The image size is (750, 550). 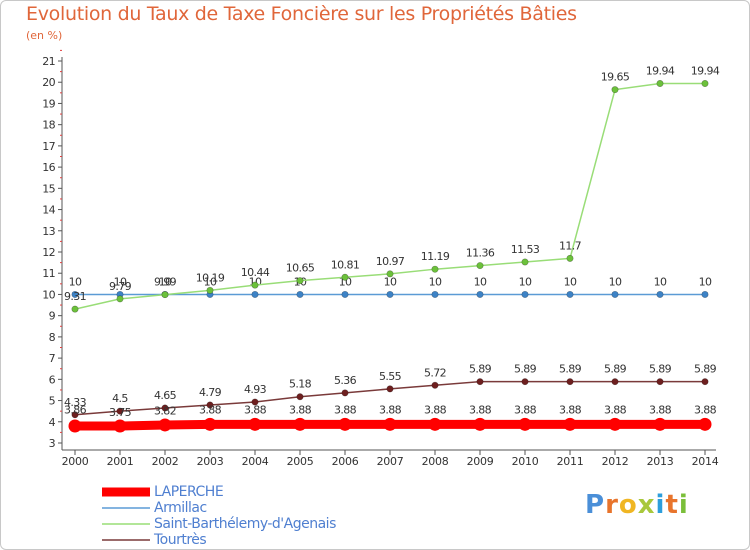 What do you see at coordinates (52, 401) in the screenshot?
I see `y-tick-label: 5` at bounding box center [52, 401].